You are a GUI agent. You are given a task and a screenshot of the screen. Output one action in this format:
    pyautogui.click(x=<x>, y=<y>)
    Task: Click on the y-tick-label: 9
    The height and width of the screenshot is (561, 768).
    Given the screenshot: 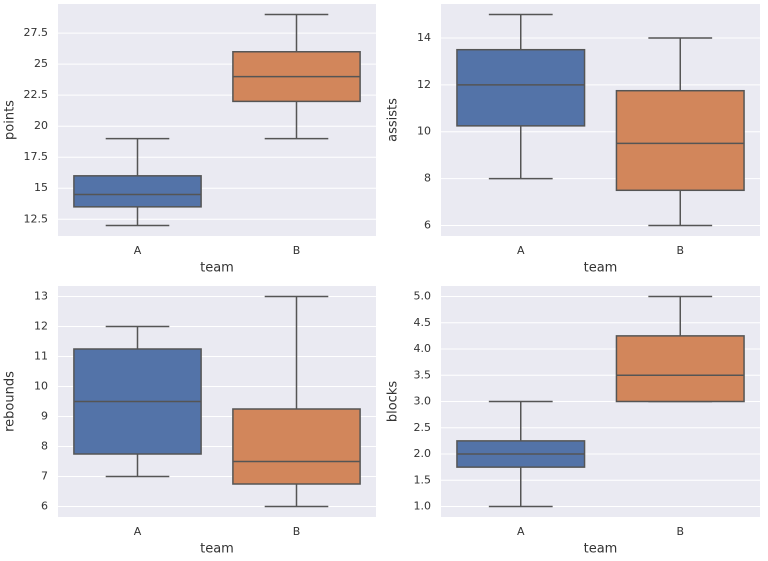 What is the action you would take?
    pyautogui.click(x=44, y=416)
    